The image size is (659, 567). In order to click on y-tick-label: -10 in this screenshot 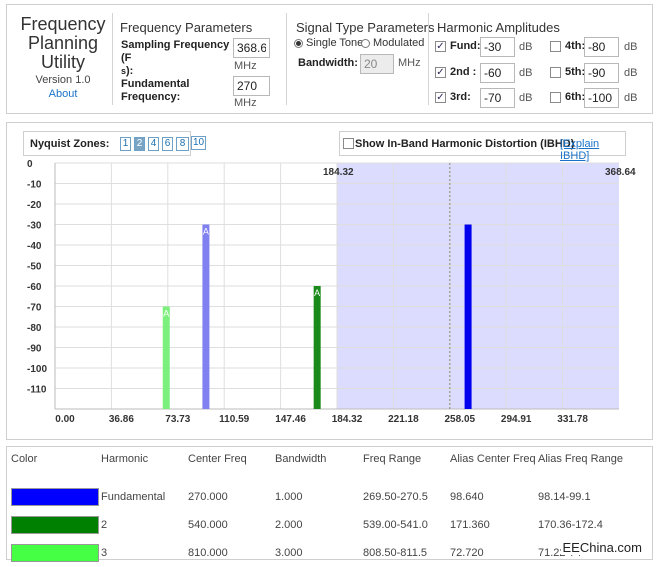, I will do `click(34, 185)`.